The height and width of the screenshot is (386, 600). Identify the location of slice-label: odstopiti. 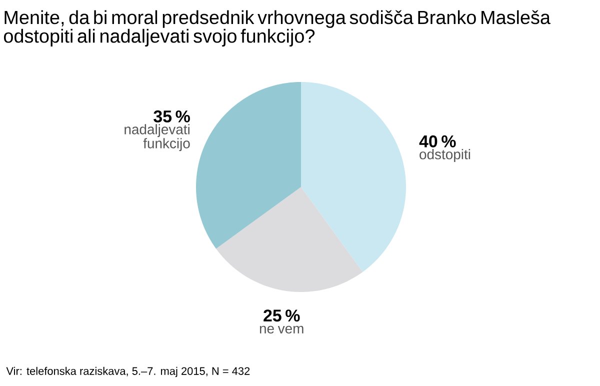
(445, 155).